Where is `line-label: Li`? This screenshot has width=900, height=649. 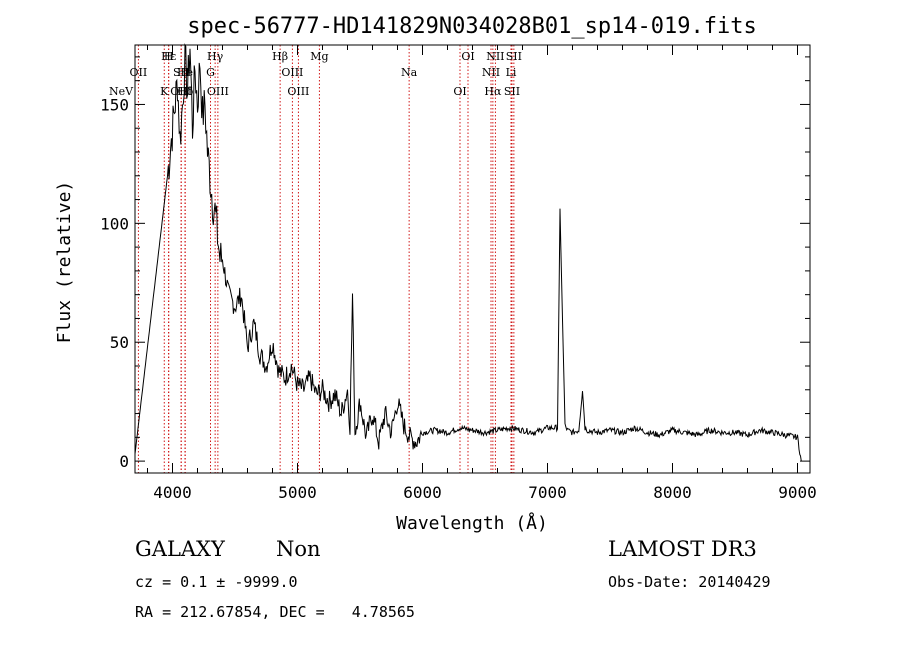 line-label: Li is located at coordinates (511, 72).